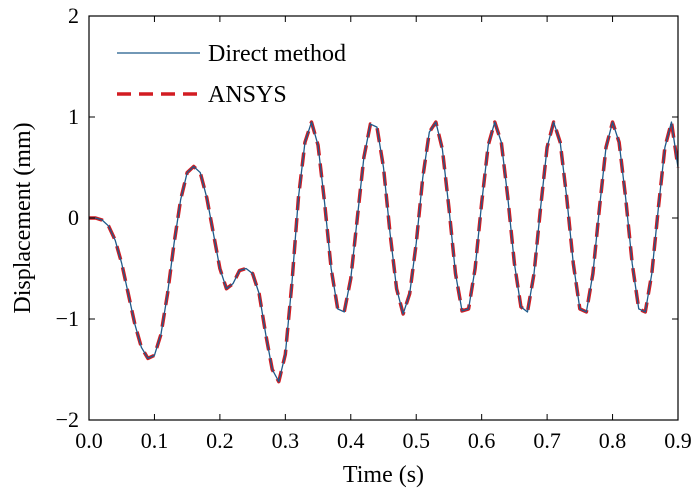  Describe the element at coordinates (416, 440) in the screenshot. I see `x-tick-label: 0.5` at that location.